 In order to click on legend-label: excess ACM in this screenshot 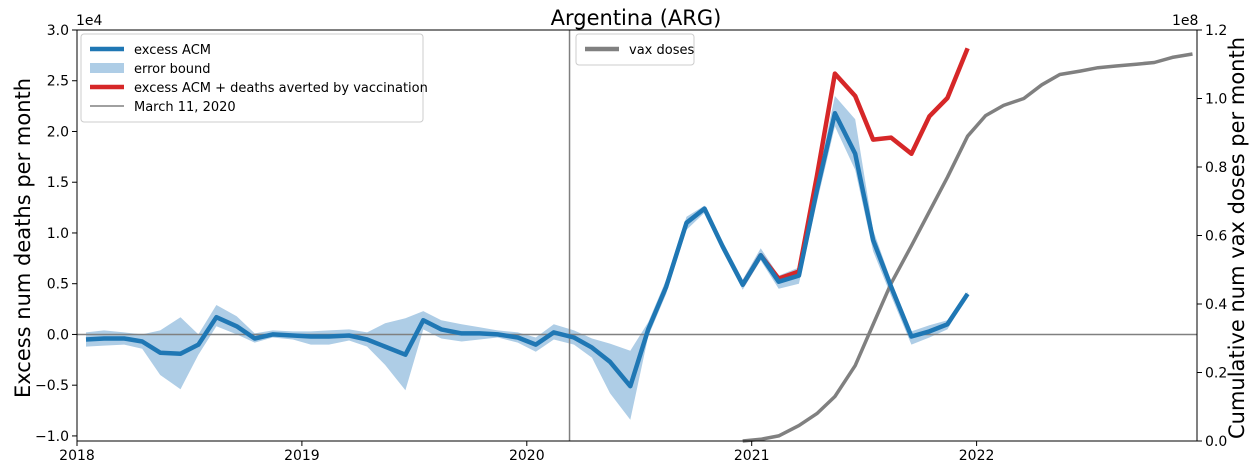, I will do `click(172, 50)`.